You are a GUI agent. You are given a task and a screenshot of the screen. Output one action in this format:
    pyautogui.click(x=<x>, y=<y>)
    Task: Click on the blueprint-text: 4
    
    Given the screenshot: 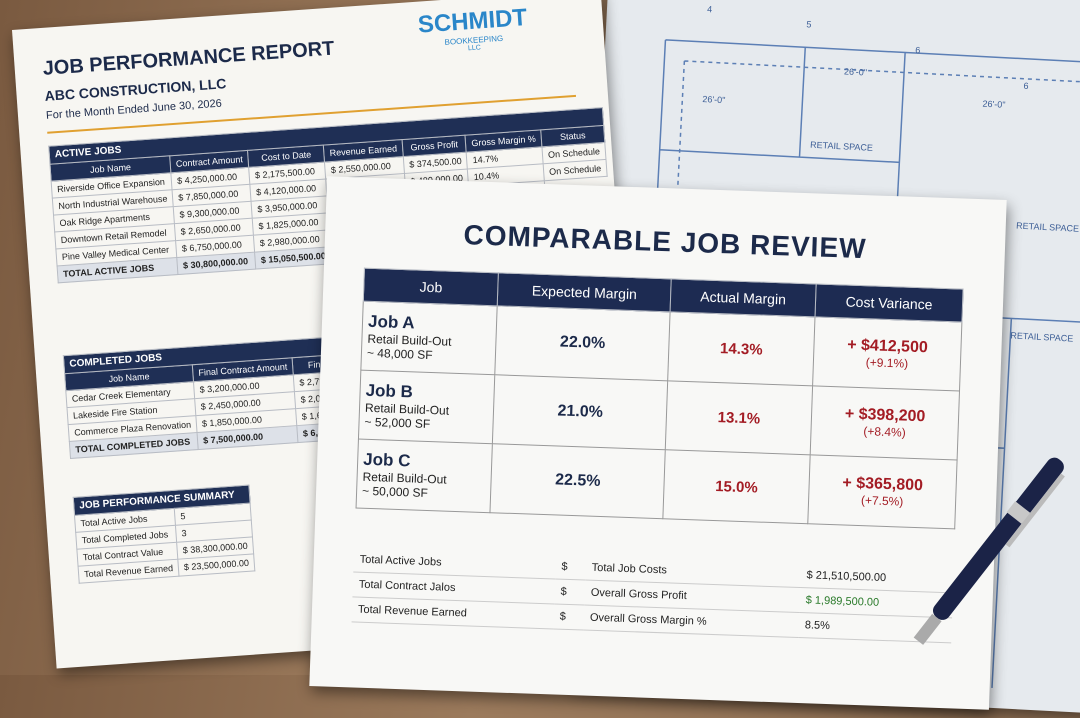 What is the action you would take?
    pyautogui.click(x=710, y=9)
    